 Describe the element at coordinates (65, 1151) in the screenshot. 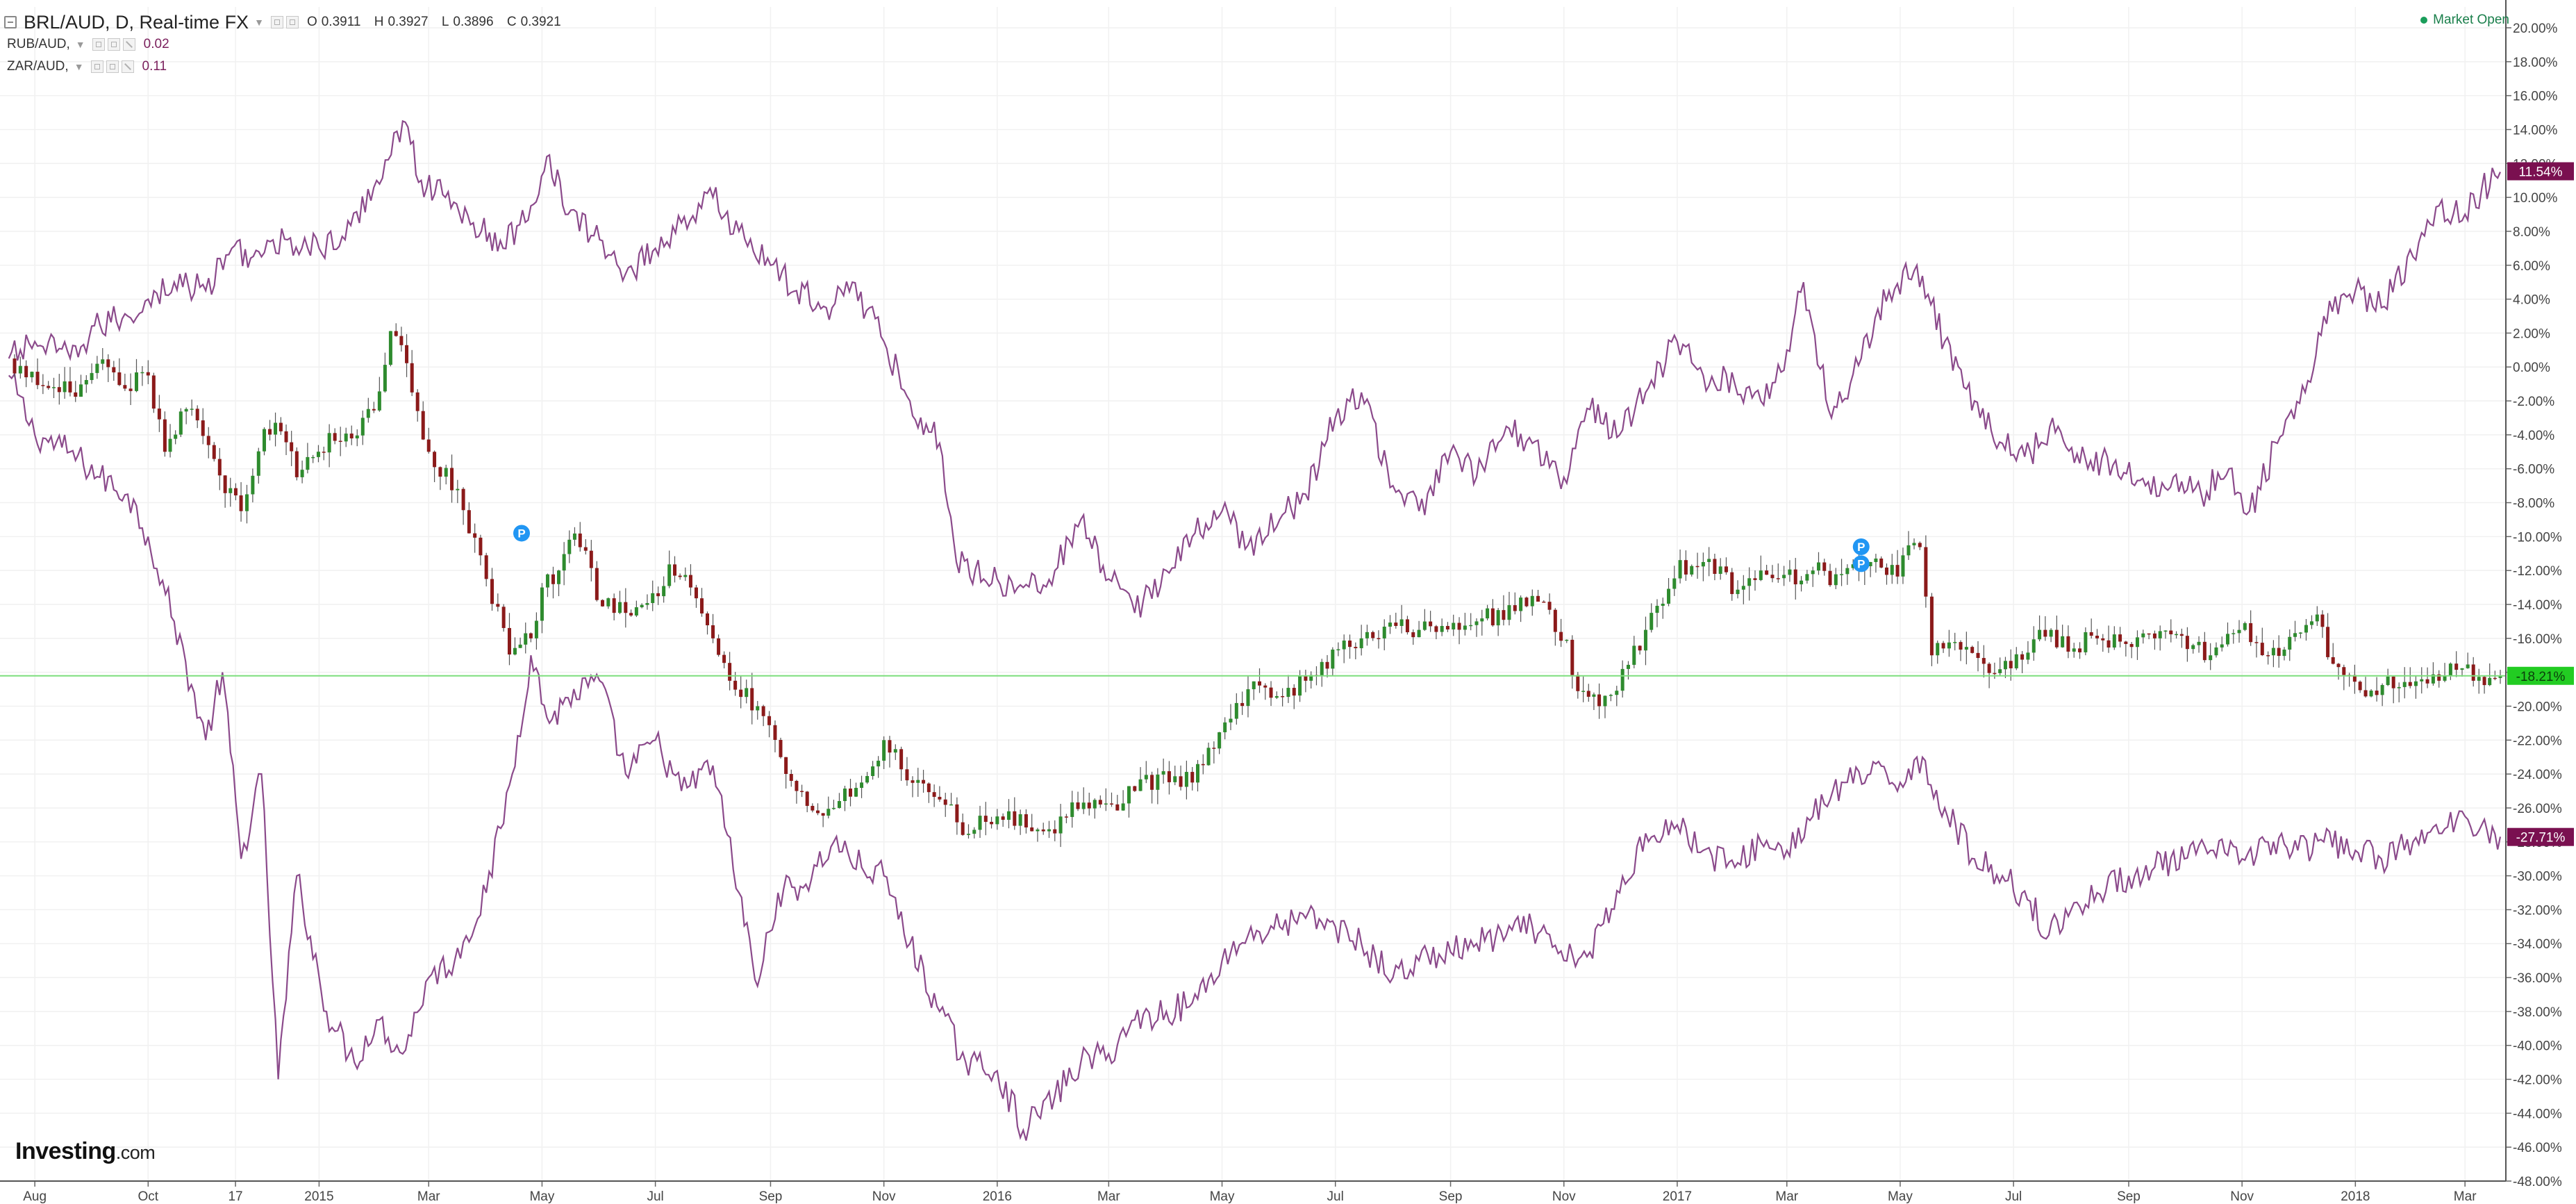

I see `logo-brand: Investing` at that location.